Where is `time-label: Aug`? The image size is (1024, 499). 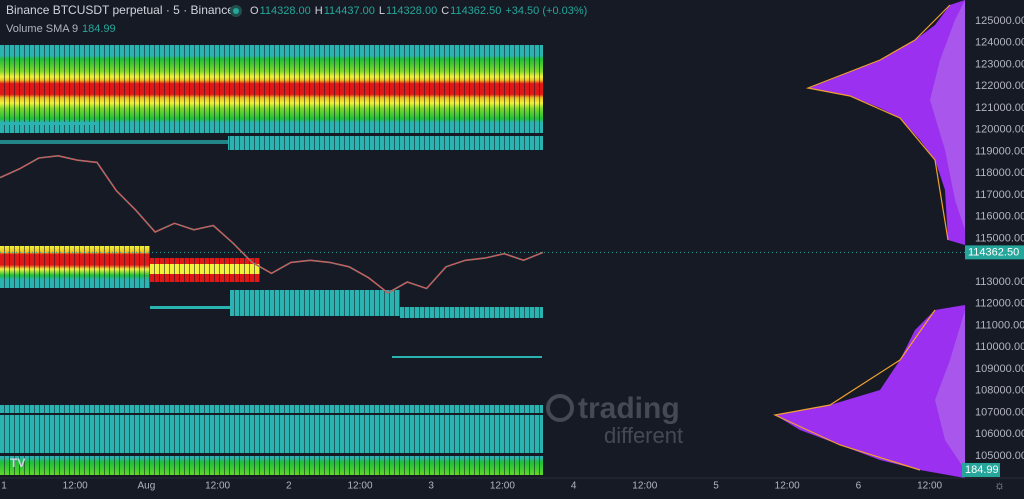 time-label: Aug is located at coordinates (147, 486).